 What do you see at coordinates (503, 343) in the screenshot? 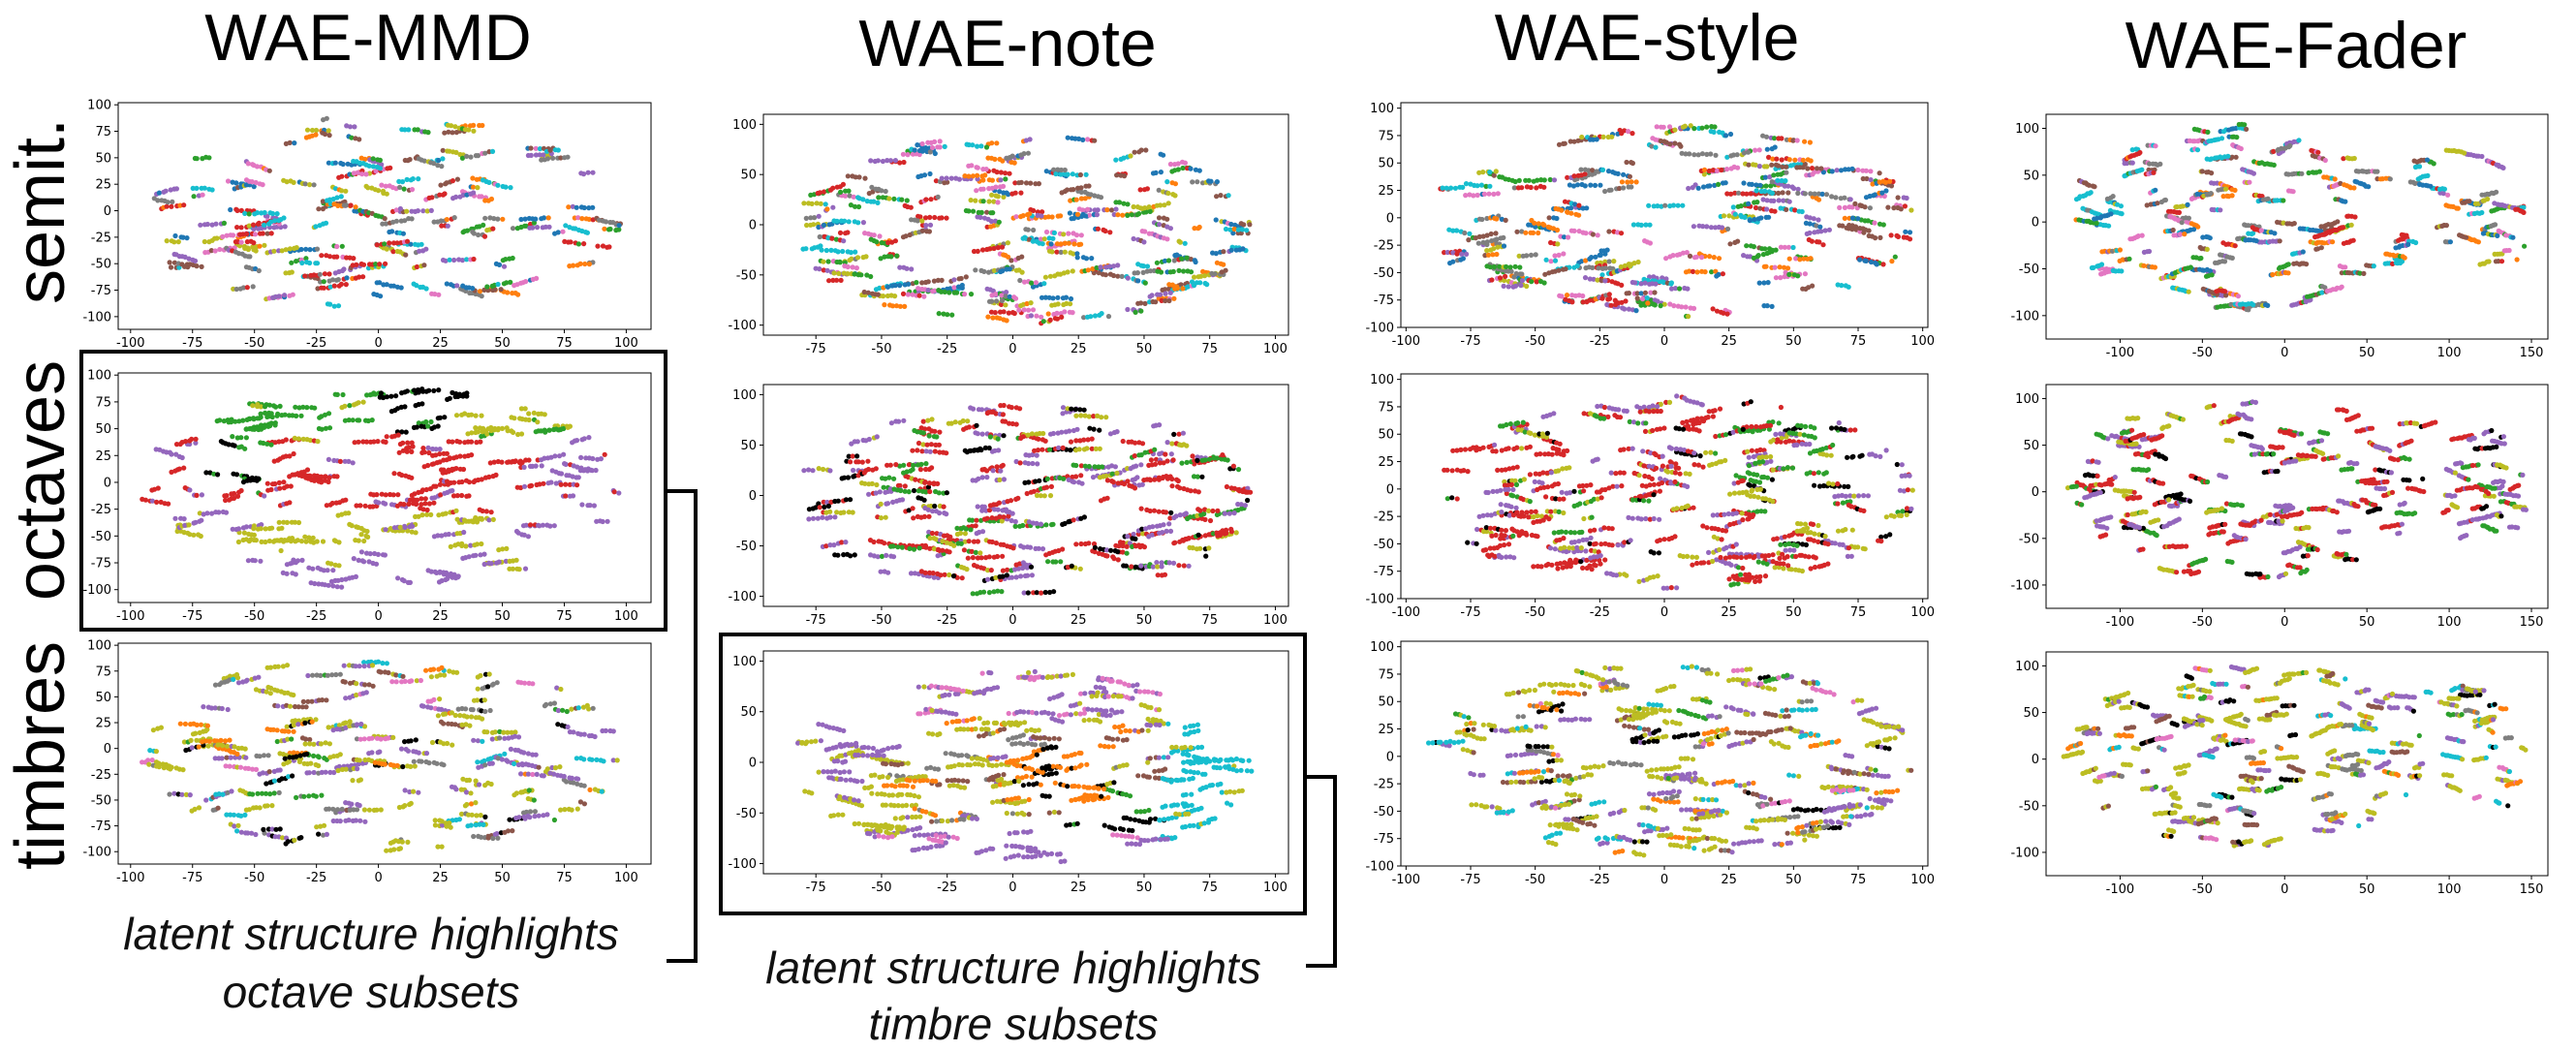
I see `x-tick-label: 50` at bounding box center [503, 343].